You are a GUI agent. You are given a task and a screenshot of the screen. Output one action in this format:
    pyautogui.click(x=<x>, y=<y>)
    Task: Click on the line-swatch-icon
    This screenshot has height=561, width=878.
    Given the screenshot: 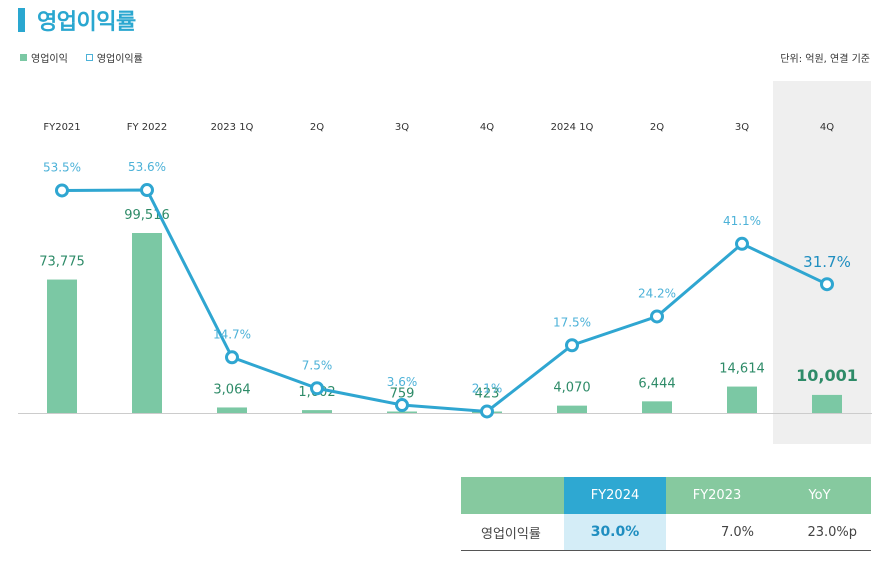 What is the action you would take?
    pyautogui.click(x=89, y=57)
    